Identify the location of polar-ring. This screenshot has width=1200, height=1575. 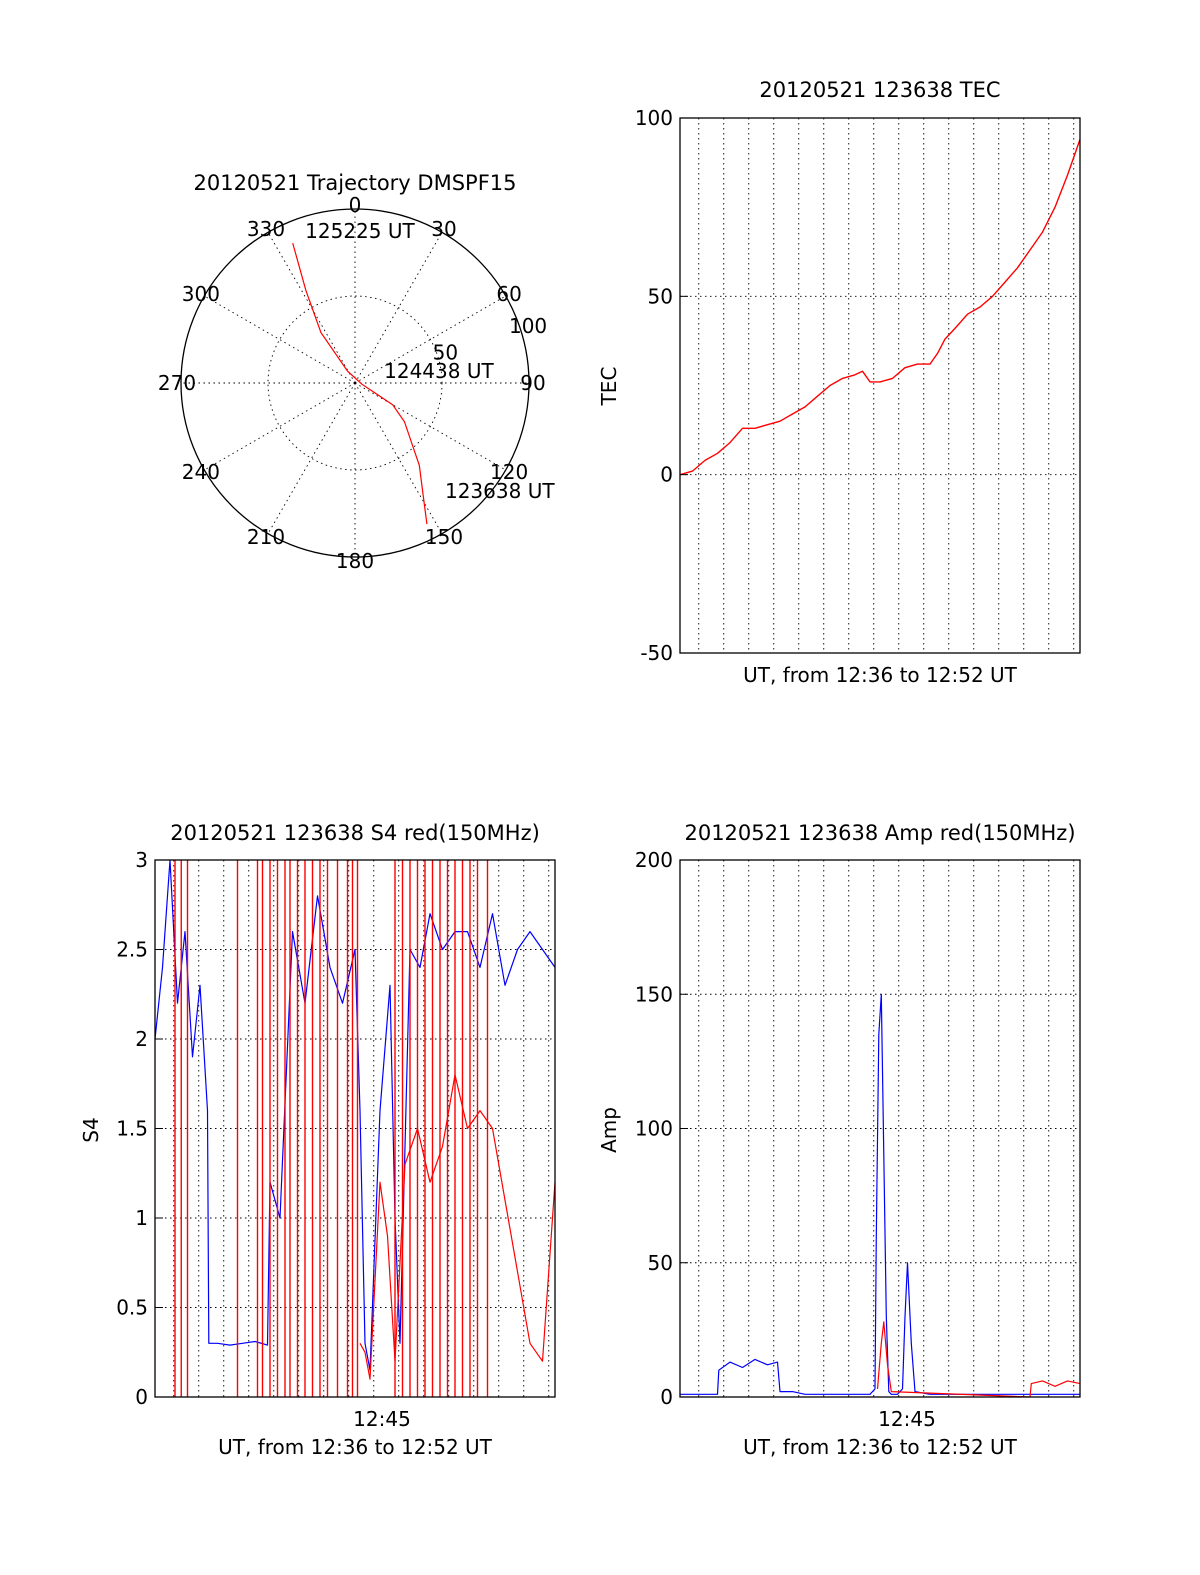
(355, 383).